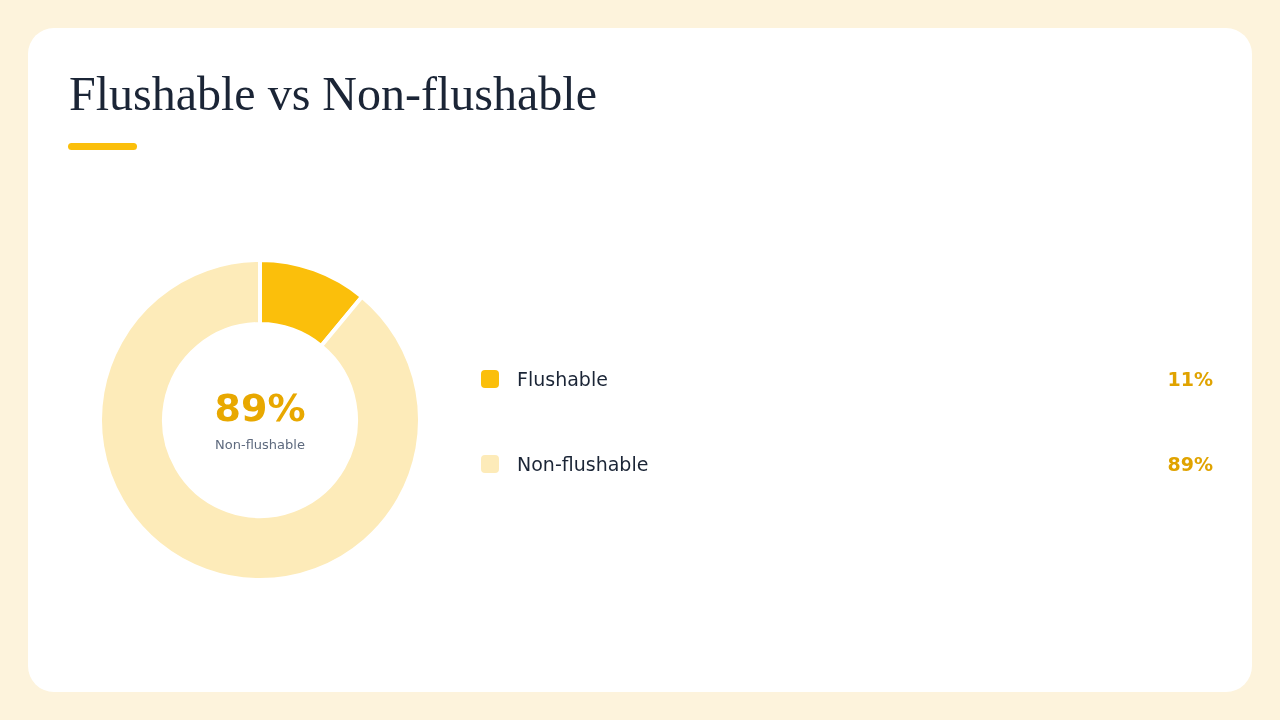  I want to click on text: Non-flushable, so click(260, 444).